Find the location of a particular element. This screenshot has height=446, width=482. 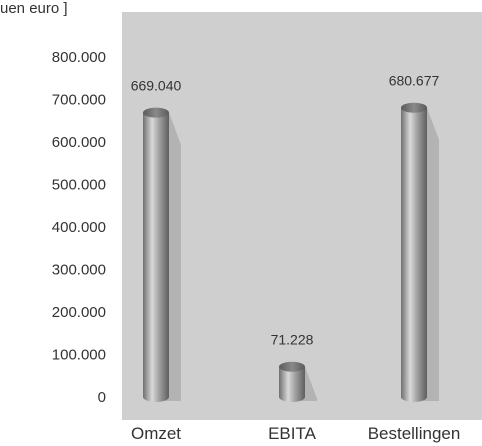

y-tick-label: 200.000 is located at coordinates (79, 312).